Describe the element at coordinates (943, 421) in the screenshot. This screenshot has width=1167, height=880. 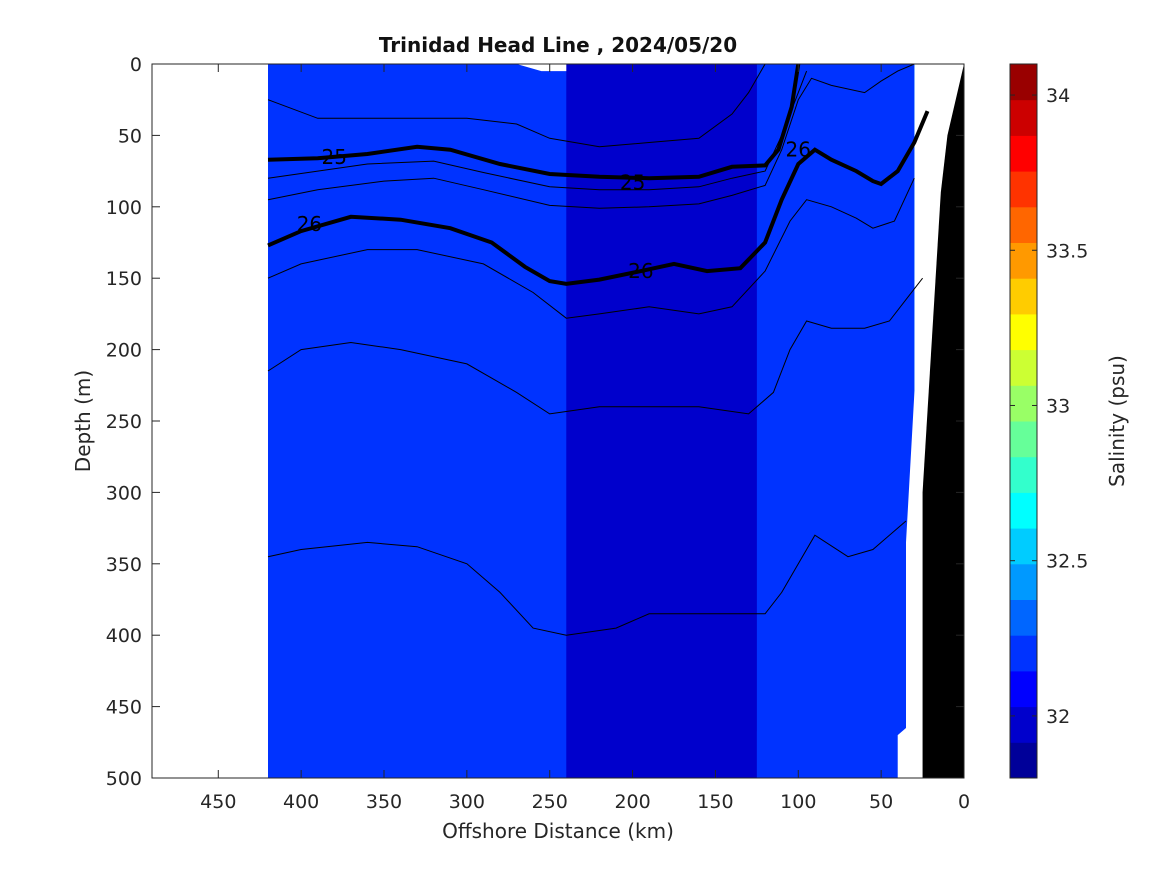
I see `seafloor-bathymetry` at that location.